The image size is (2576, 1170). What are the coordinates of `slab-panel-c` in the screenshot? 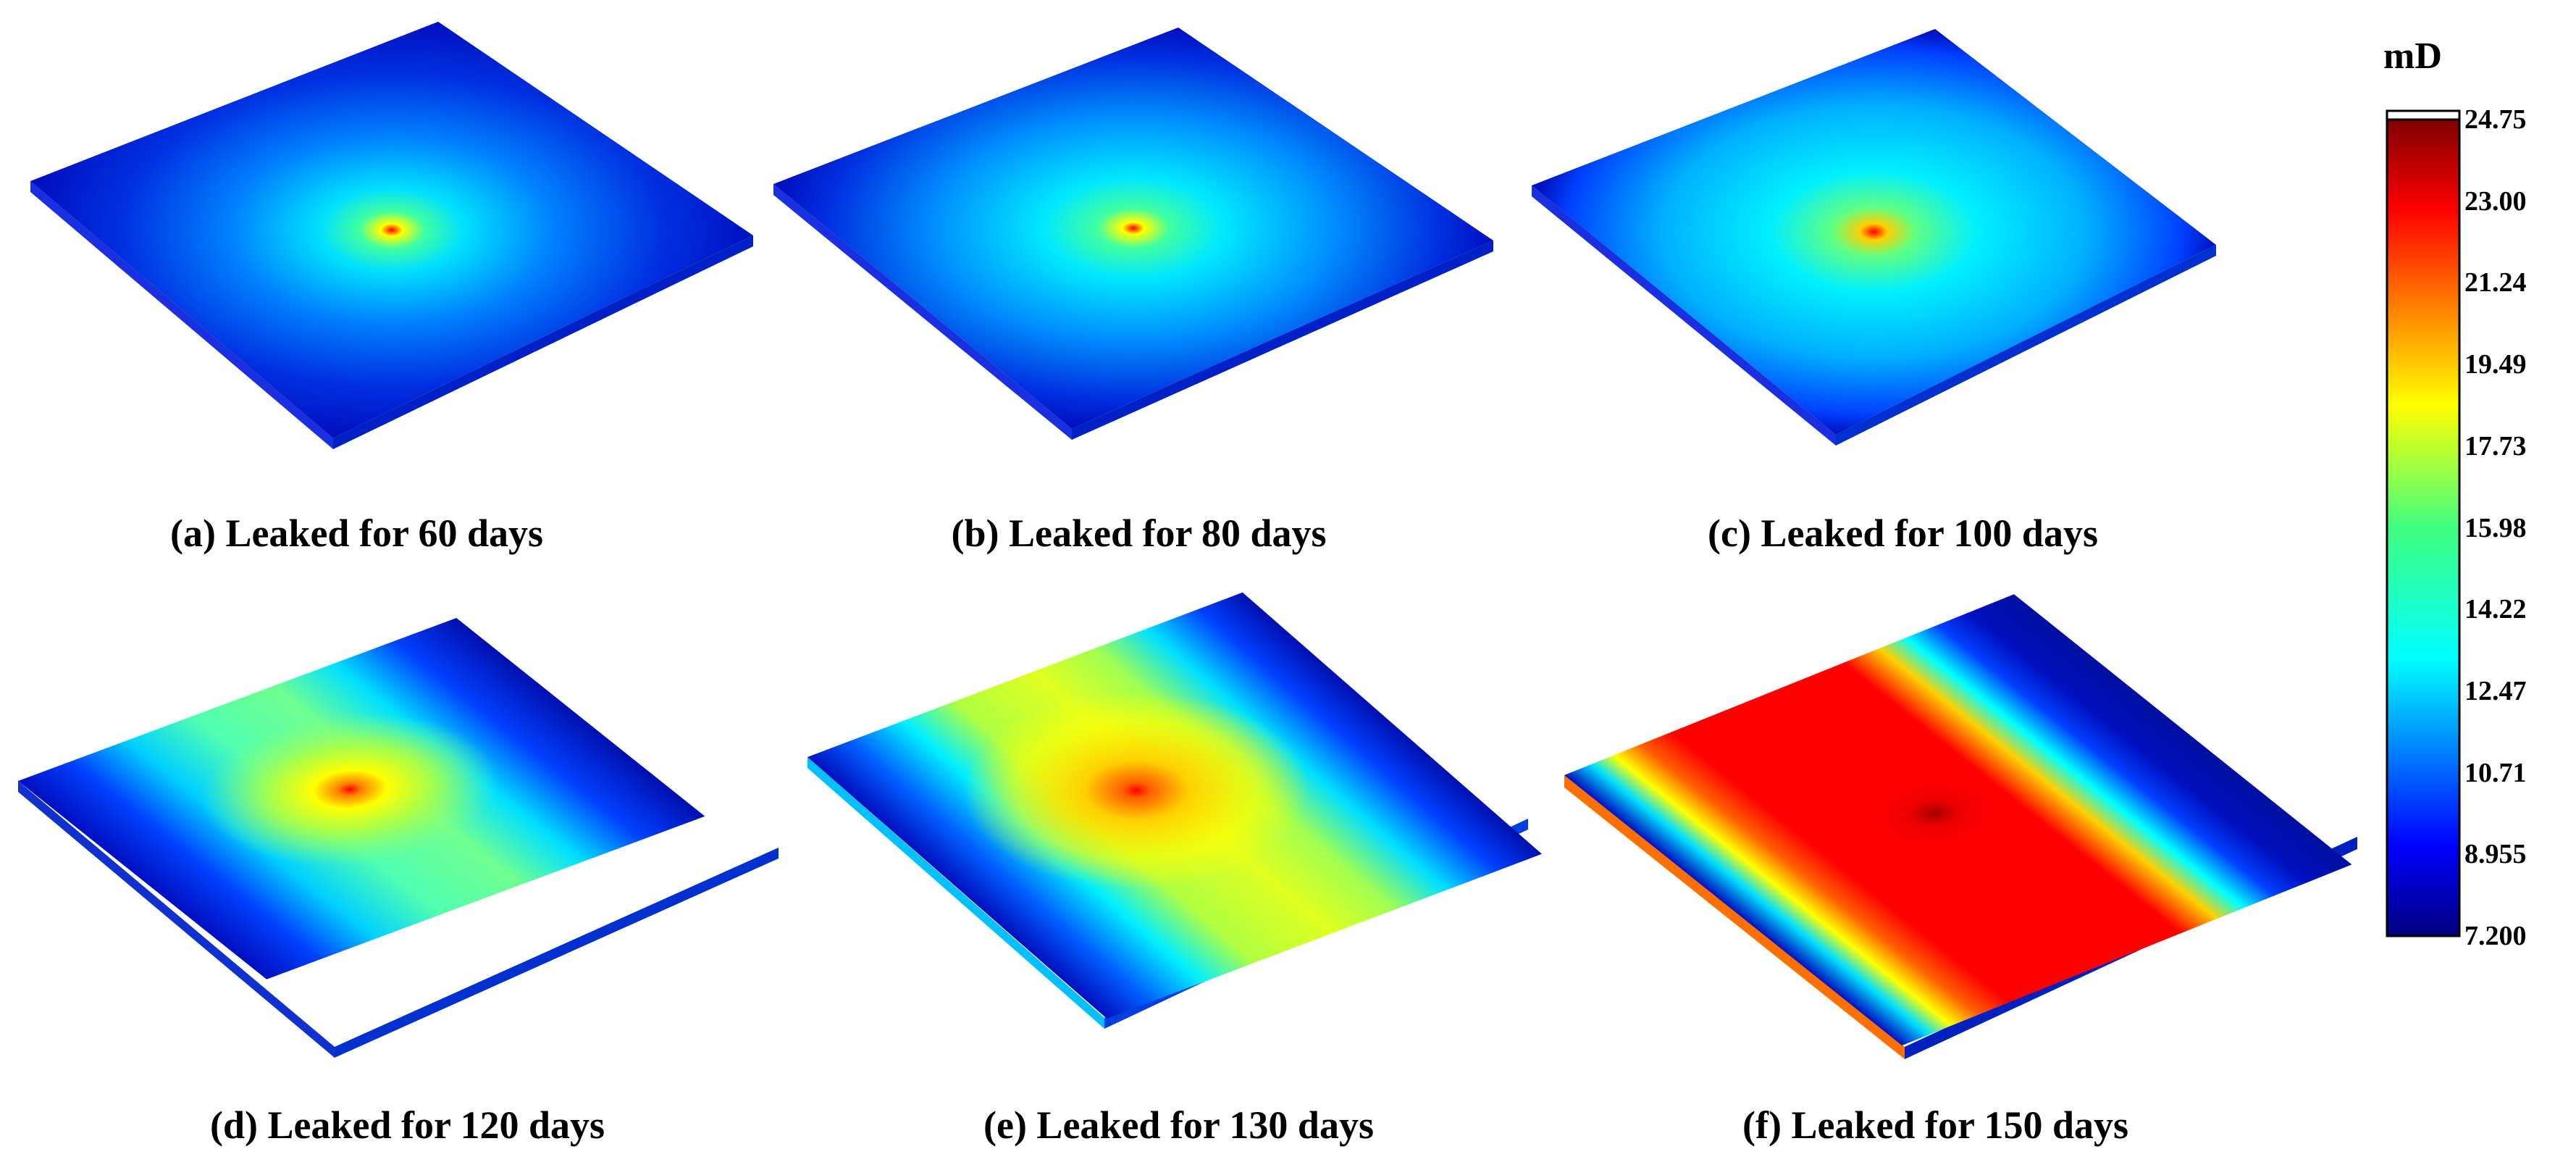 It's located at (1874, 238).